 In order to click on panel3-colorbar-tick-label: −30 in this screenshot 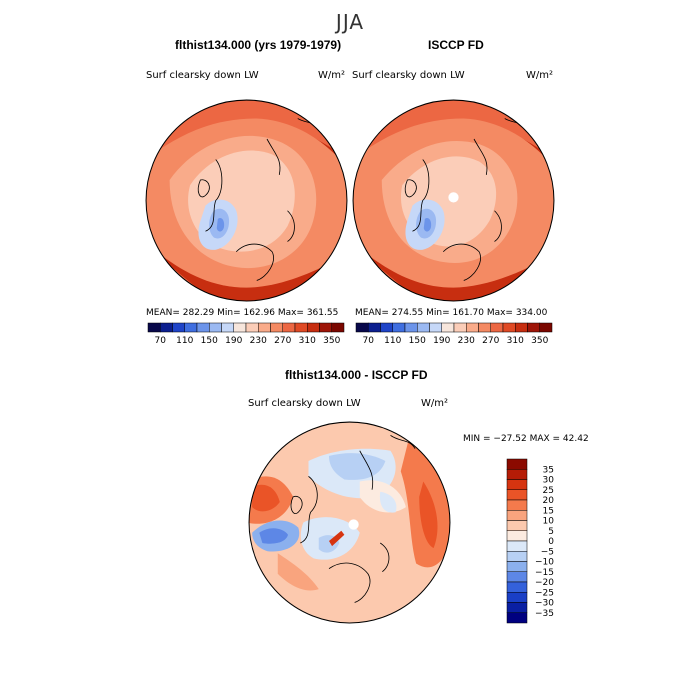, I will do `click(544, 604)`.